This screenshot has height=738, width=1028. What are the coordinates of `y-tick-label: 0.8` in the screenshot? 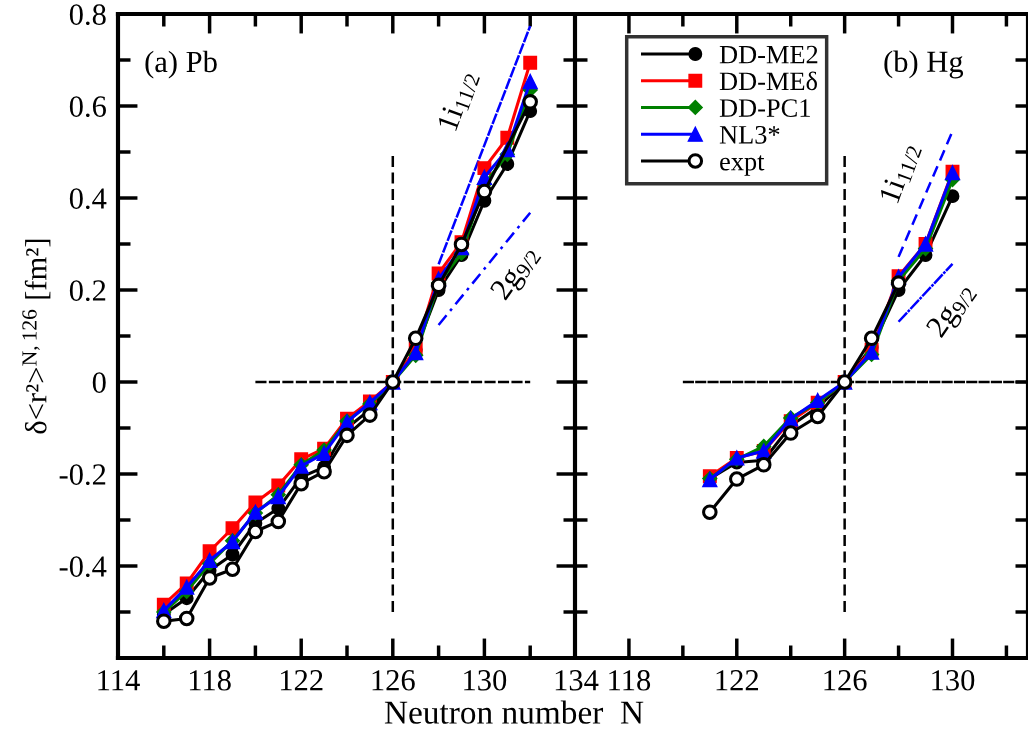 It's located at (87, 15).